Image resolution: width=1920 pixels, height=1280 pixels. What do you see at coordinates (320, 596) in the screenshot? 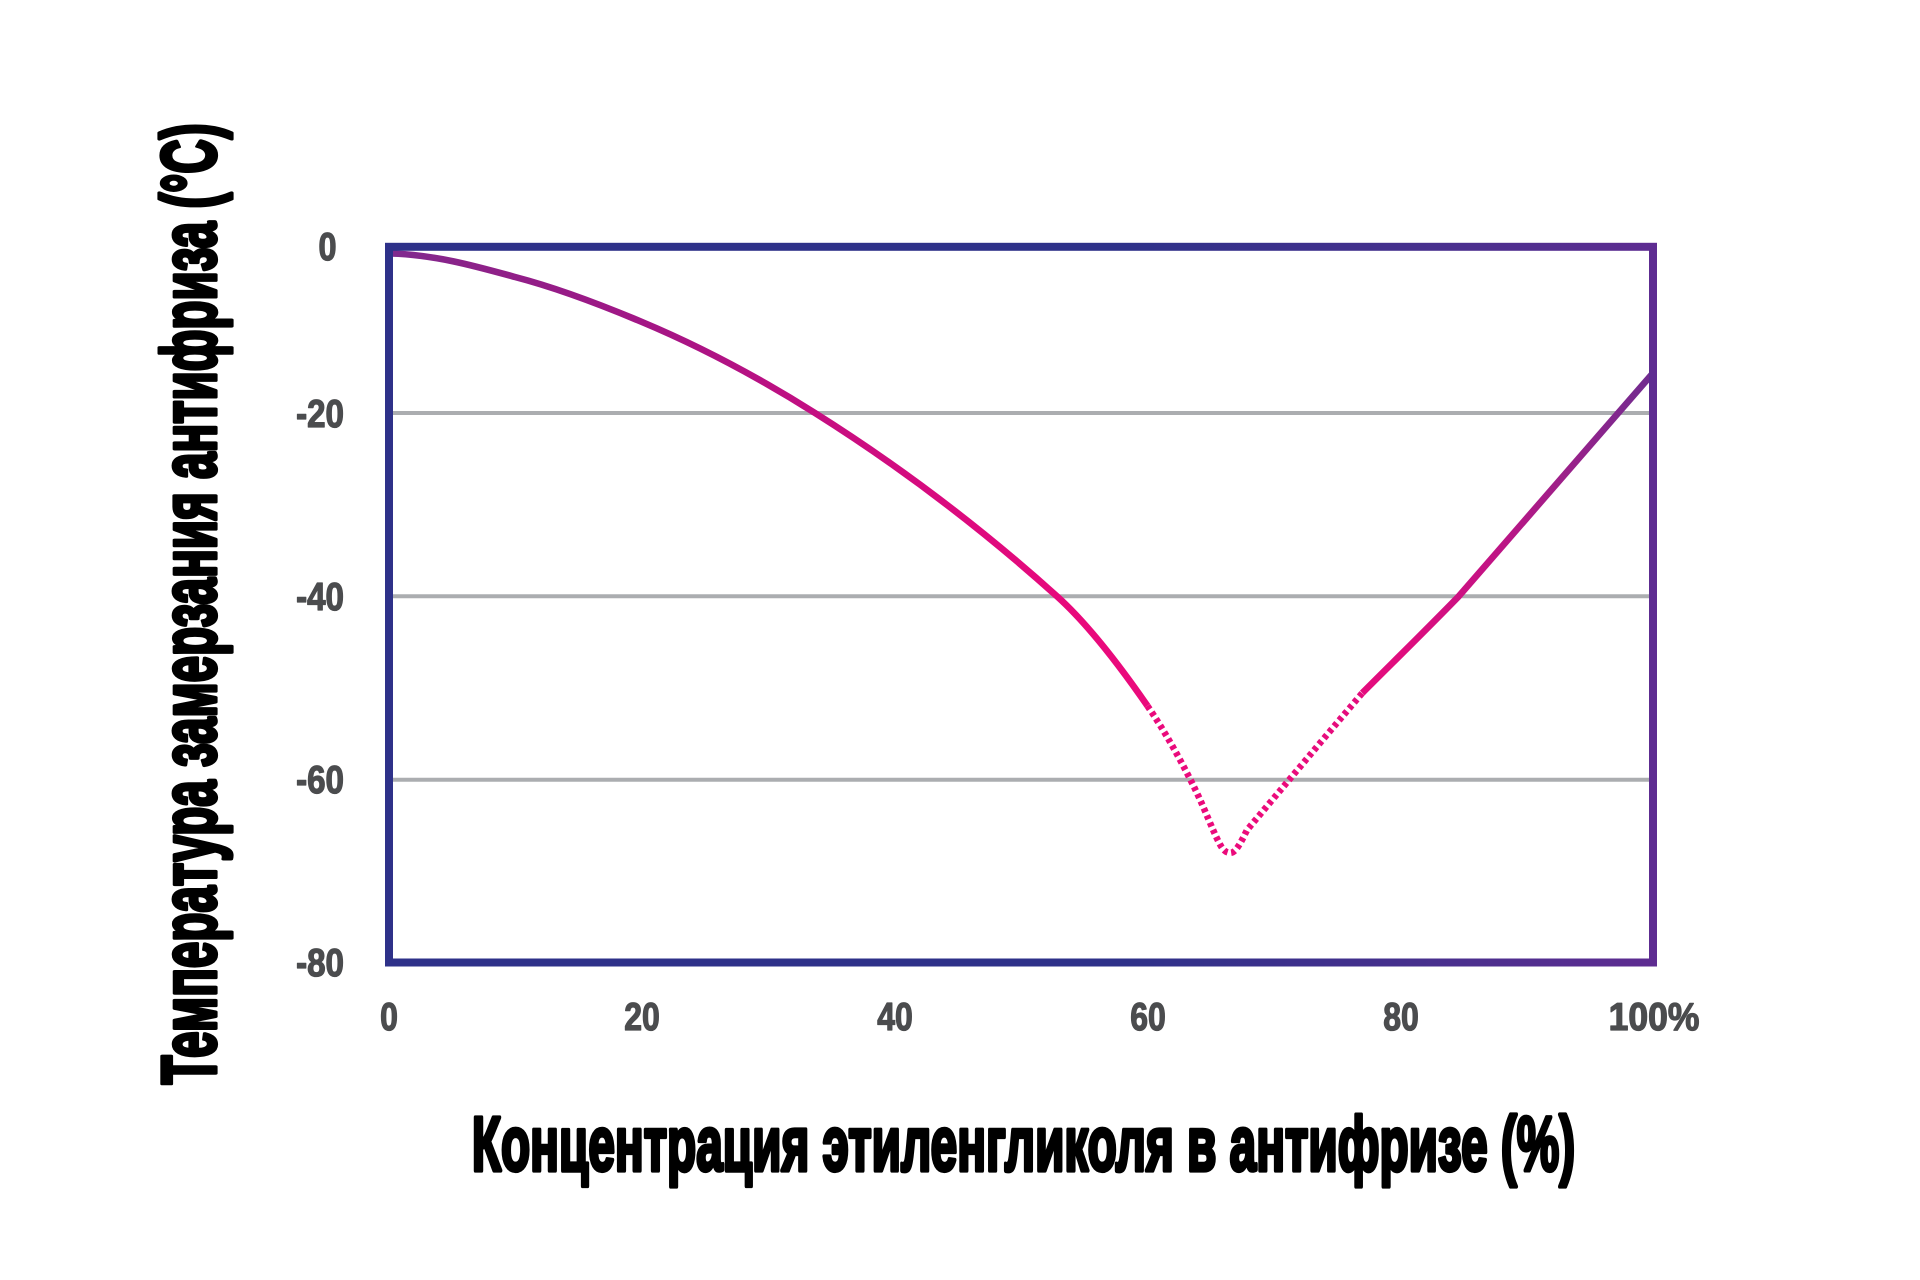
I see `svg-text: -40` at bounding box center [320, 596].